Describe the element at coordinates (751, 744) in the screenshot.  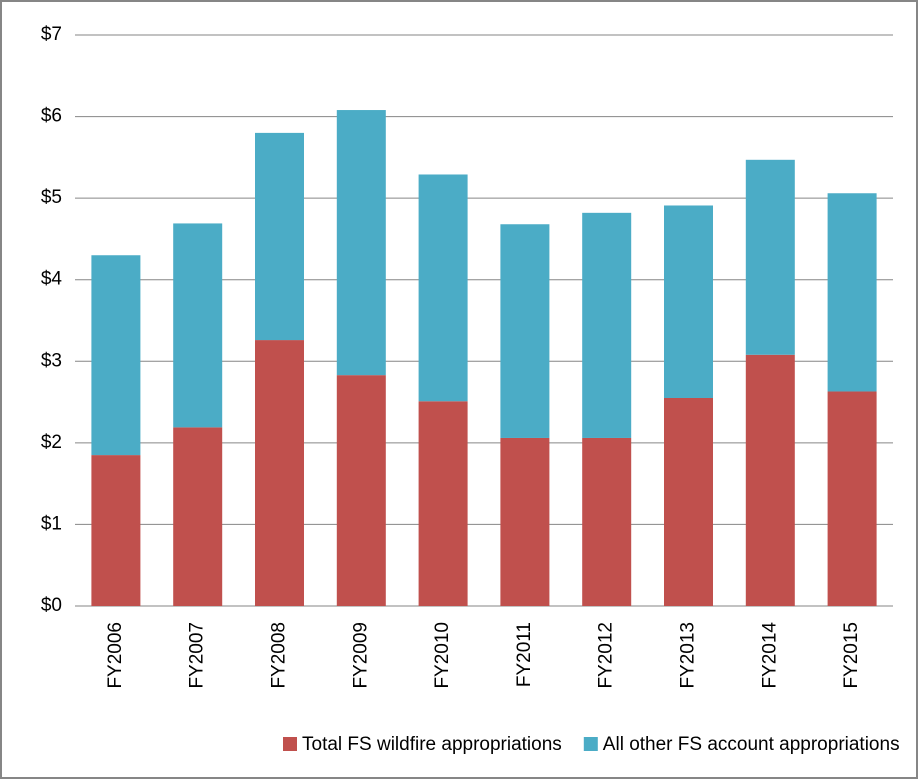
I see `legend-label: All other FS account appropriations` at that location.